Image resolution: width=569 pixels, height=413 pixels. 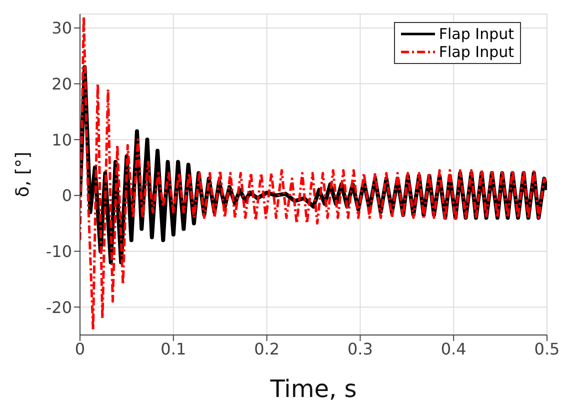 I want to click on y-tick-label: -10, so click(x=59, y=251).